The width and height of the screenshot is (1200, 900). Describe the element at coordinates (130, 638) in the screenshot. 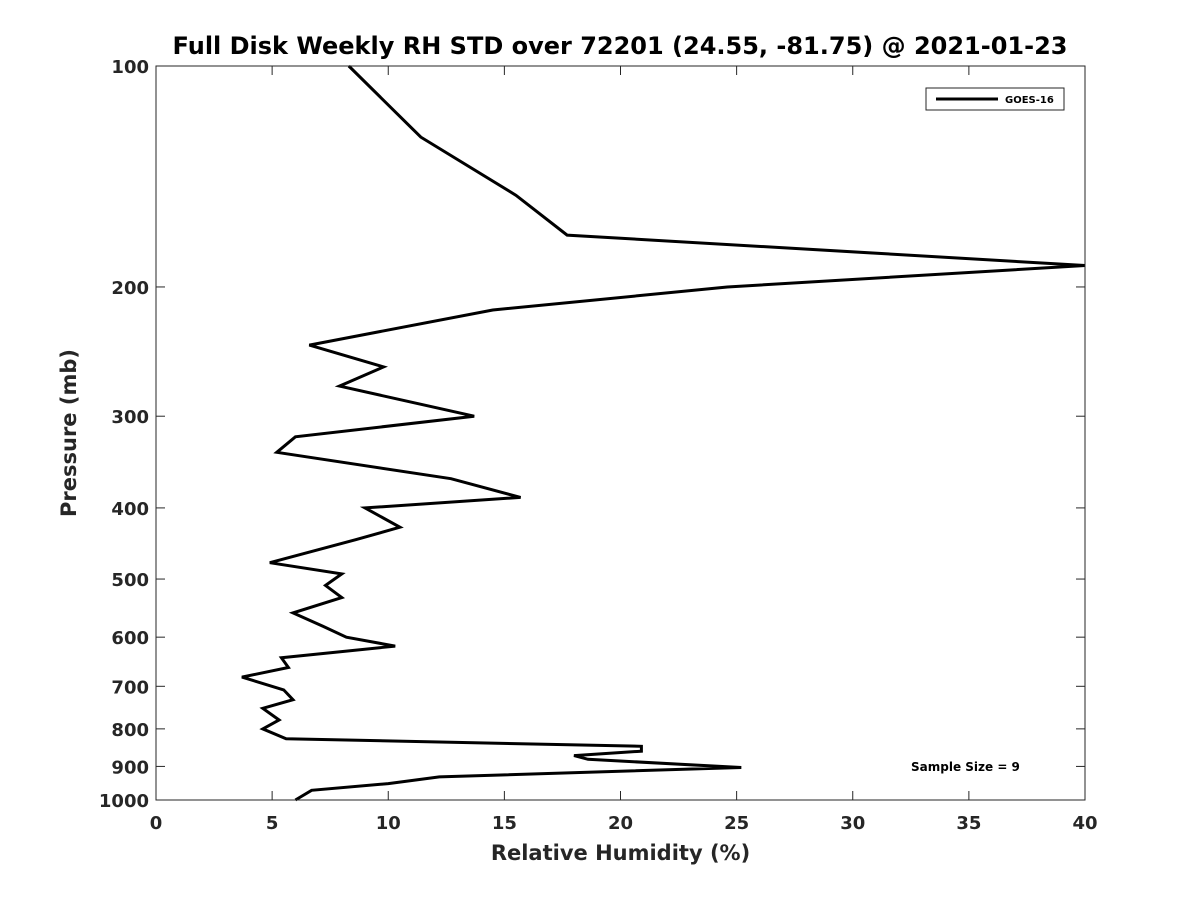

I see `y-tick-label: 600` at that location.